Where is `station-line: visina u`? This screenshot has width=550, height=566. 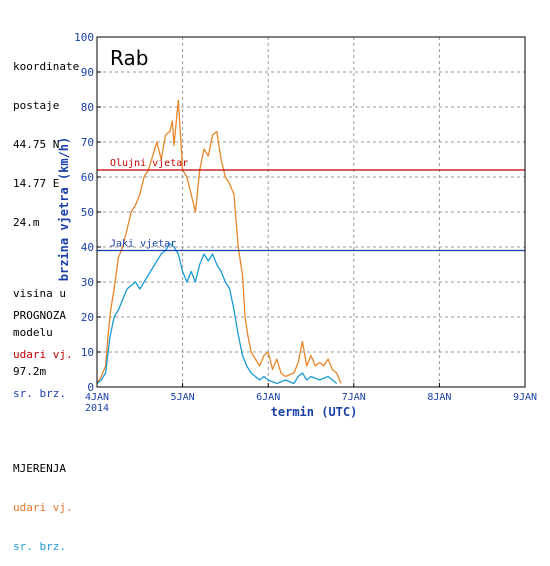
station-line: visina u is located at coordinates (39, 293).